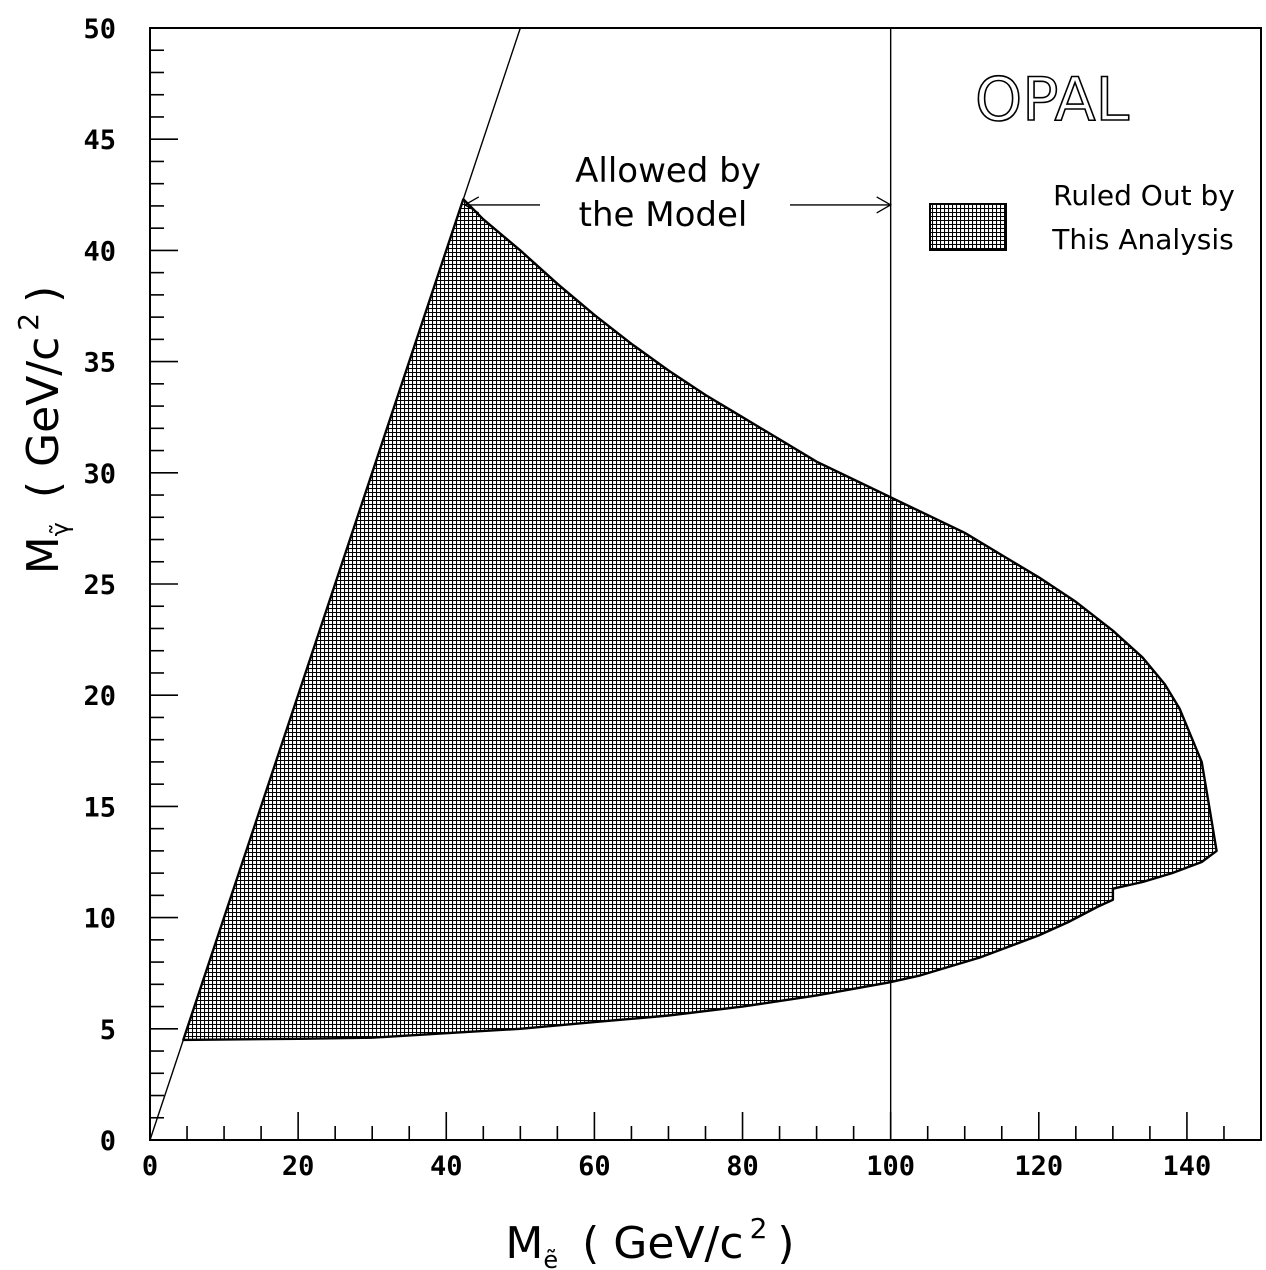 This screenshot has width=1266, height=1270. What do you see at coordinates (99, 807) in the screenshot?
I see `y-tick-label: 15` at bounding box center [99, 807].